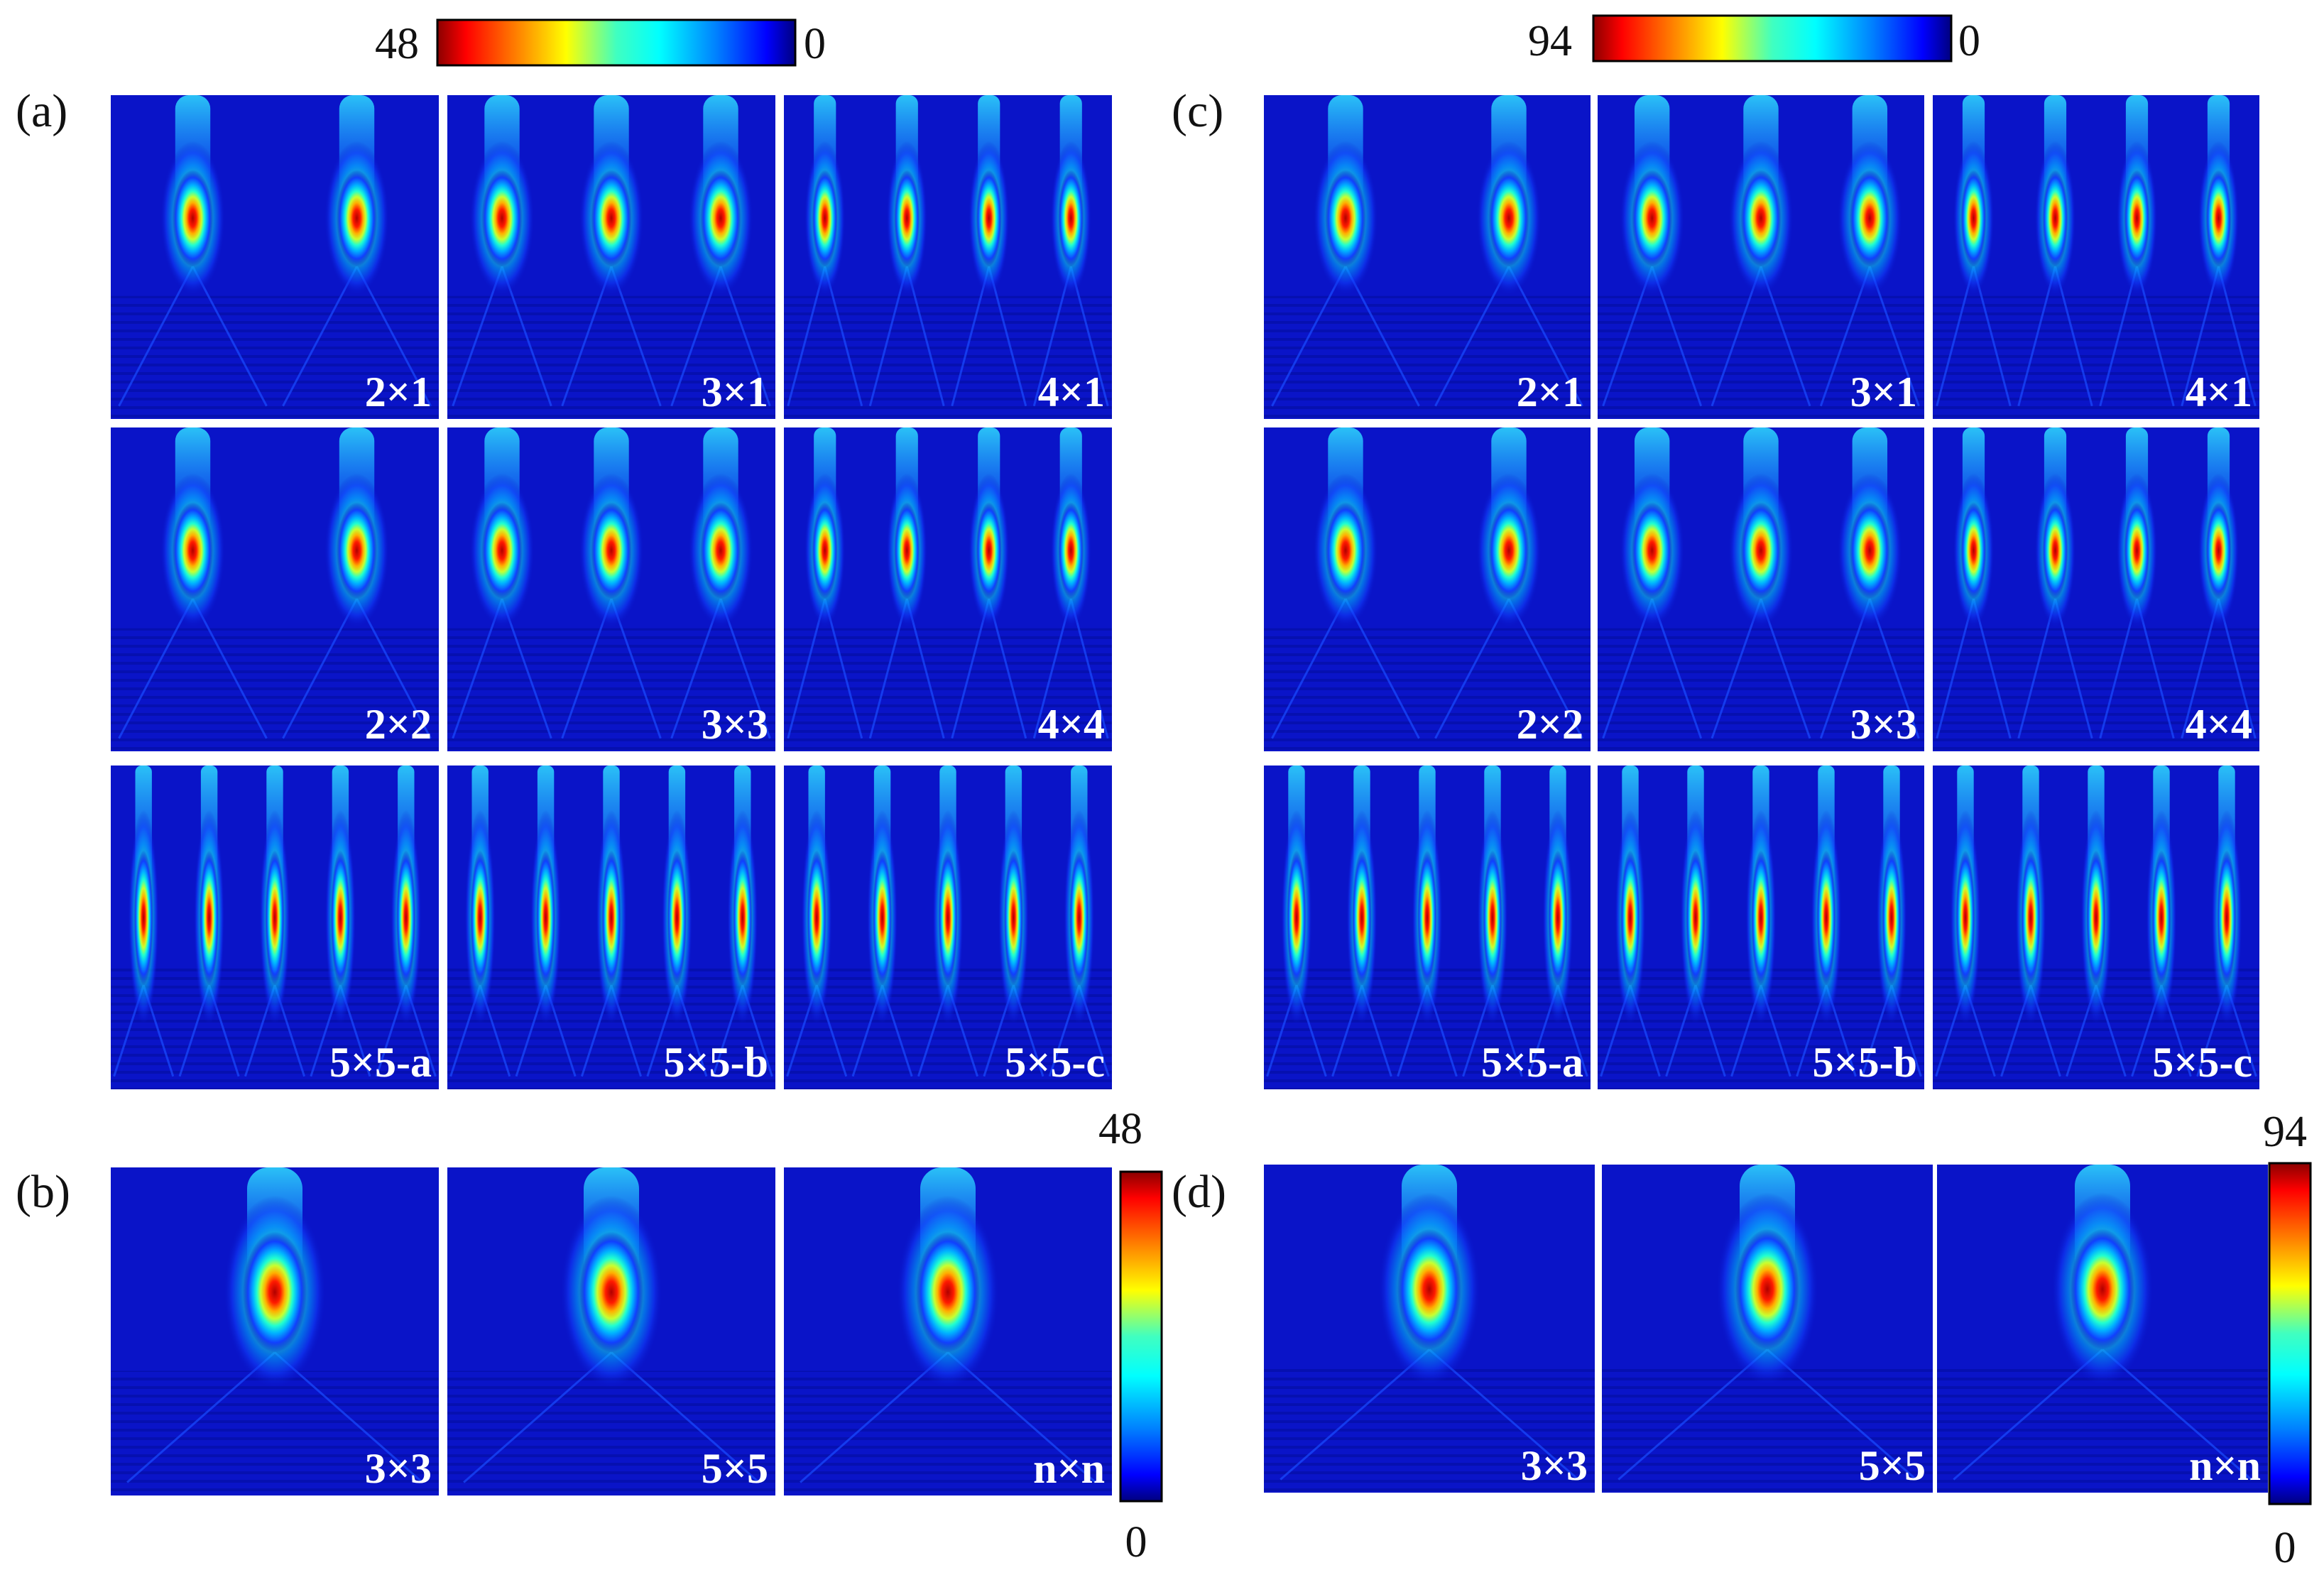 Image resolution: width=2324 pixels, height=1580 pixels. I want to click on colorbar-d, so click(2290, 1333).